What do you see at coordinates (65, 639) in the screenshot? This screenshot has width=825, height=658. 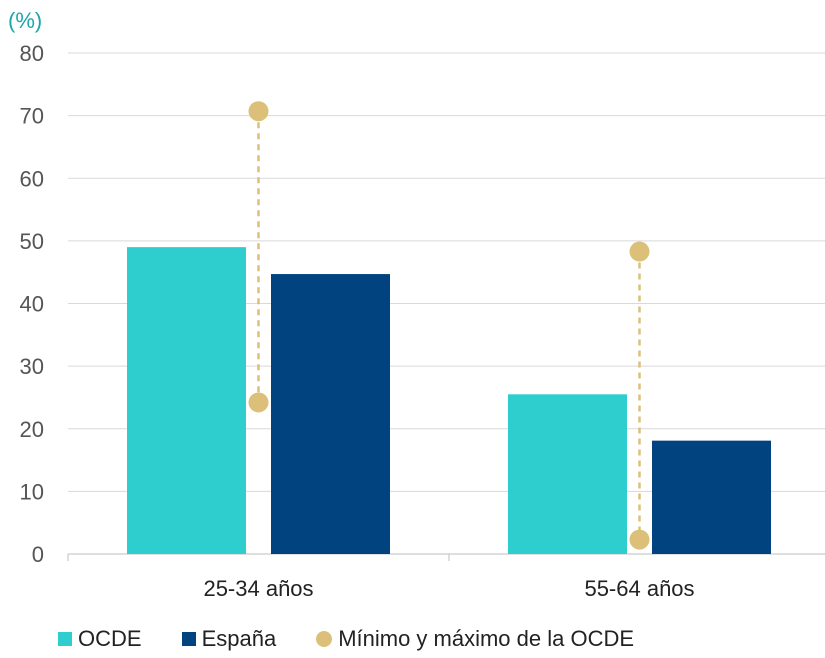 I see `legend-swatch-ocde` at bounding box center [65, 639].